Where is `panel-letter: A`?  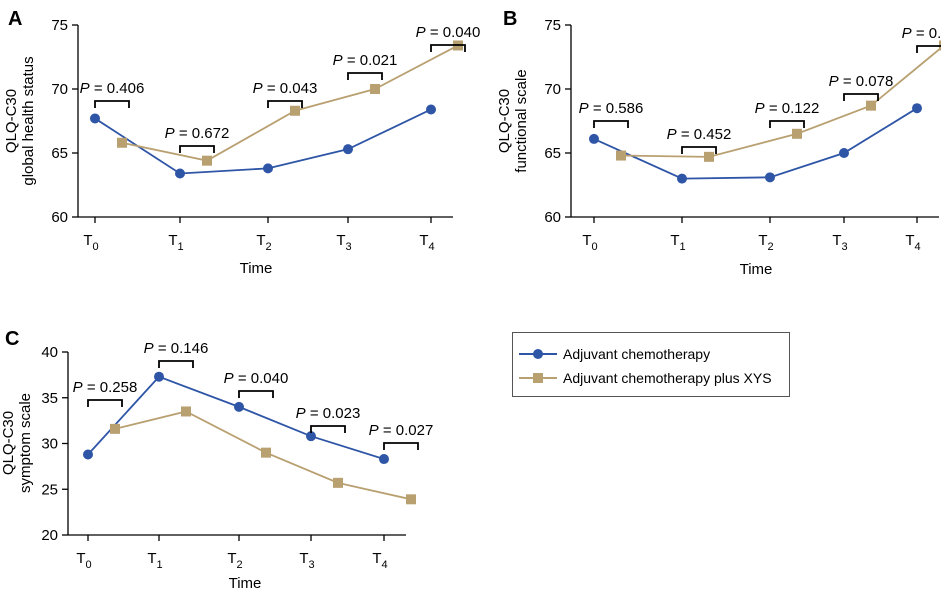 panel-letter: A is located at coordinates (15, 19).